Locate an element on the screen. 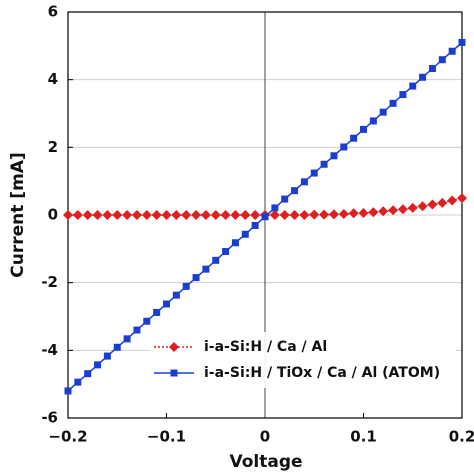 Image resolution: width=474 pixels, height=474 pixels. legend-label: i-a-Si:H / Ca / Al is located at coordinates (265, 347).